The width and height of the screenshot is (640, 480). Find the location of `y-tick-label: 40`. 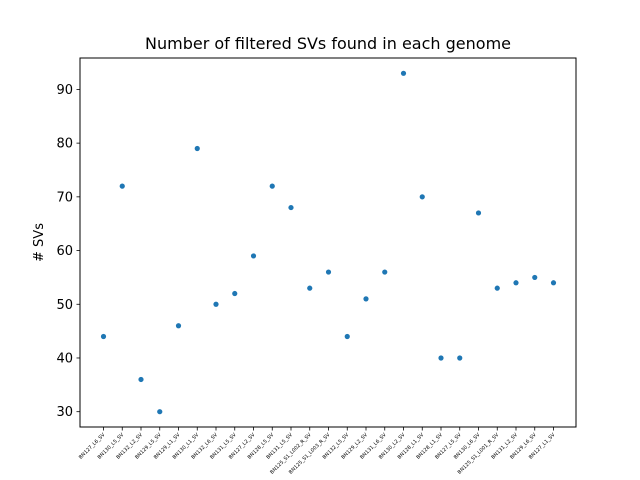

y-tick-label: 40 is located at coordinates (64, 358).